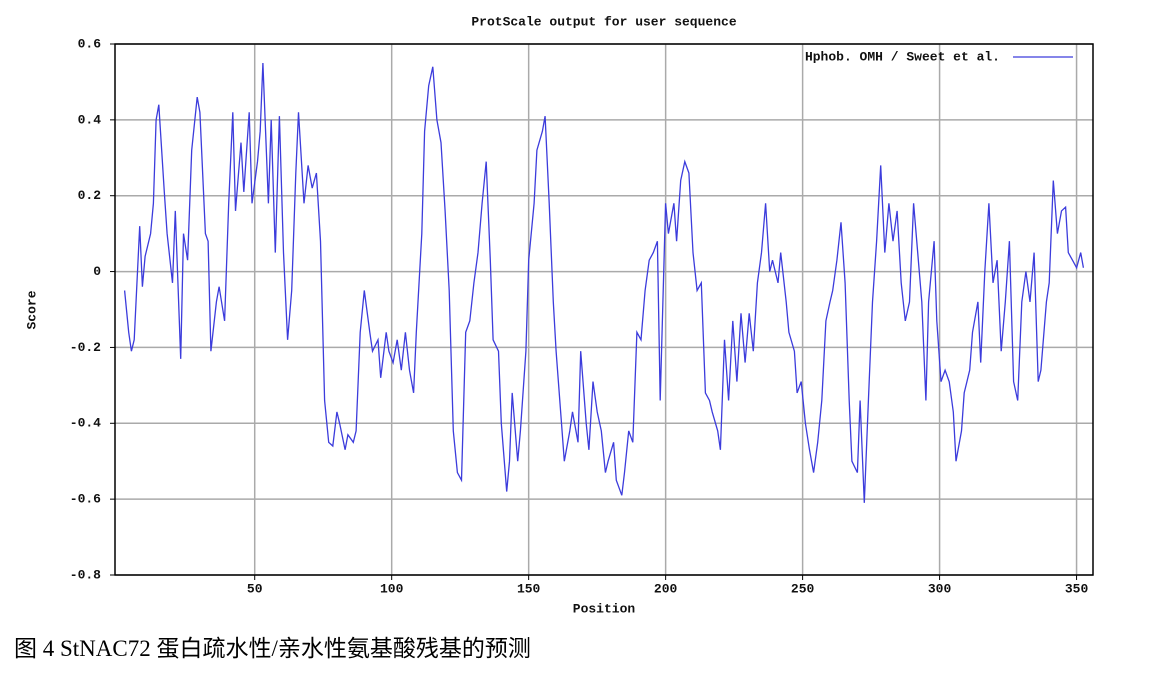 This screenshot has height=674, width=1154. I want to click on y-tick-label: 0.2, so click(90, 195).